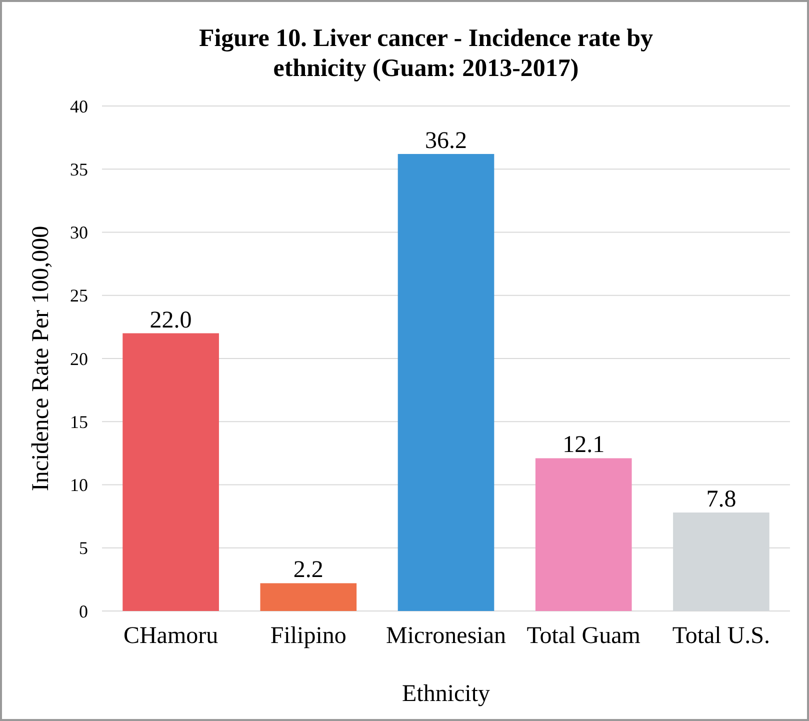 The width and height of the screenshot is (809, 721). I want to click on chart-title: Figure 10. Liver cancer - Incidence rate by ethnicity (Guam: 2013-2017), so click(426, 53).